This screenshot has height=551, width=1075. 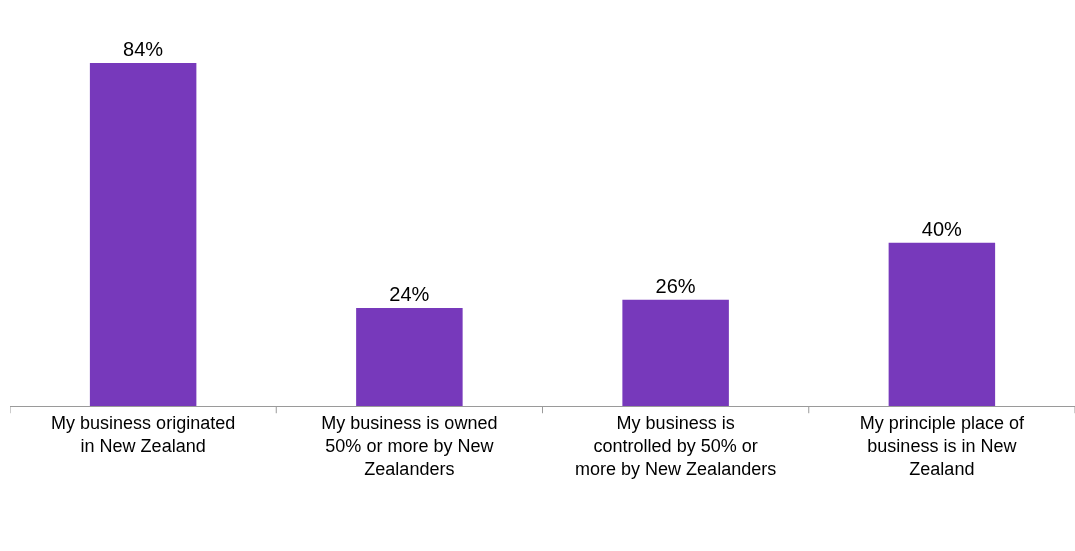 I want to click on x-tick-label: My business originated in New Zealand, so click(x=143, y=434).